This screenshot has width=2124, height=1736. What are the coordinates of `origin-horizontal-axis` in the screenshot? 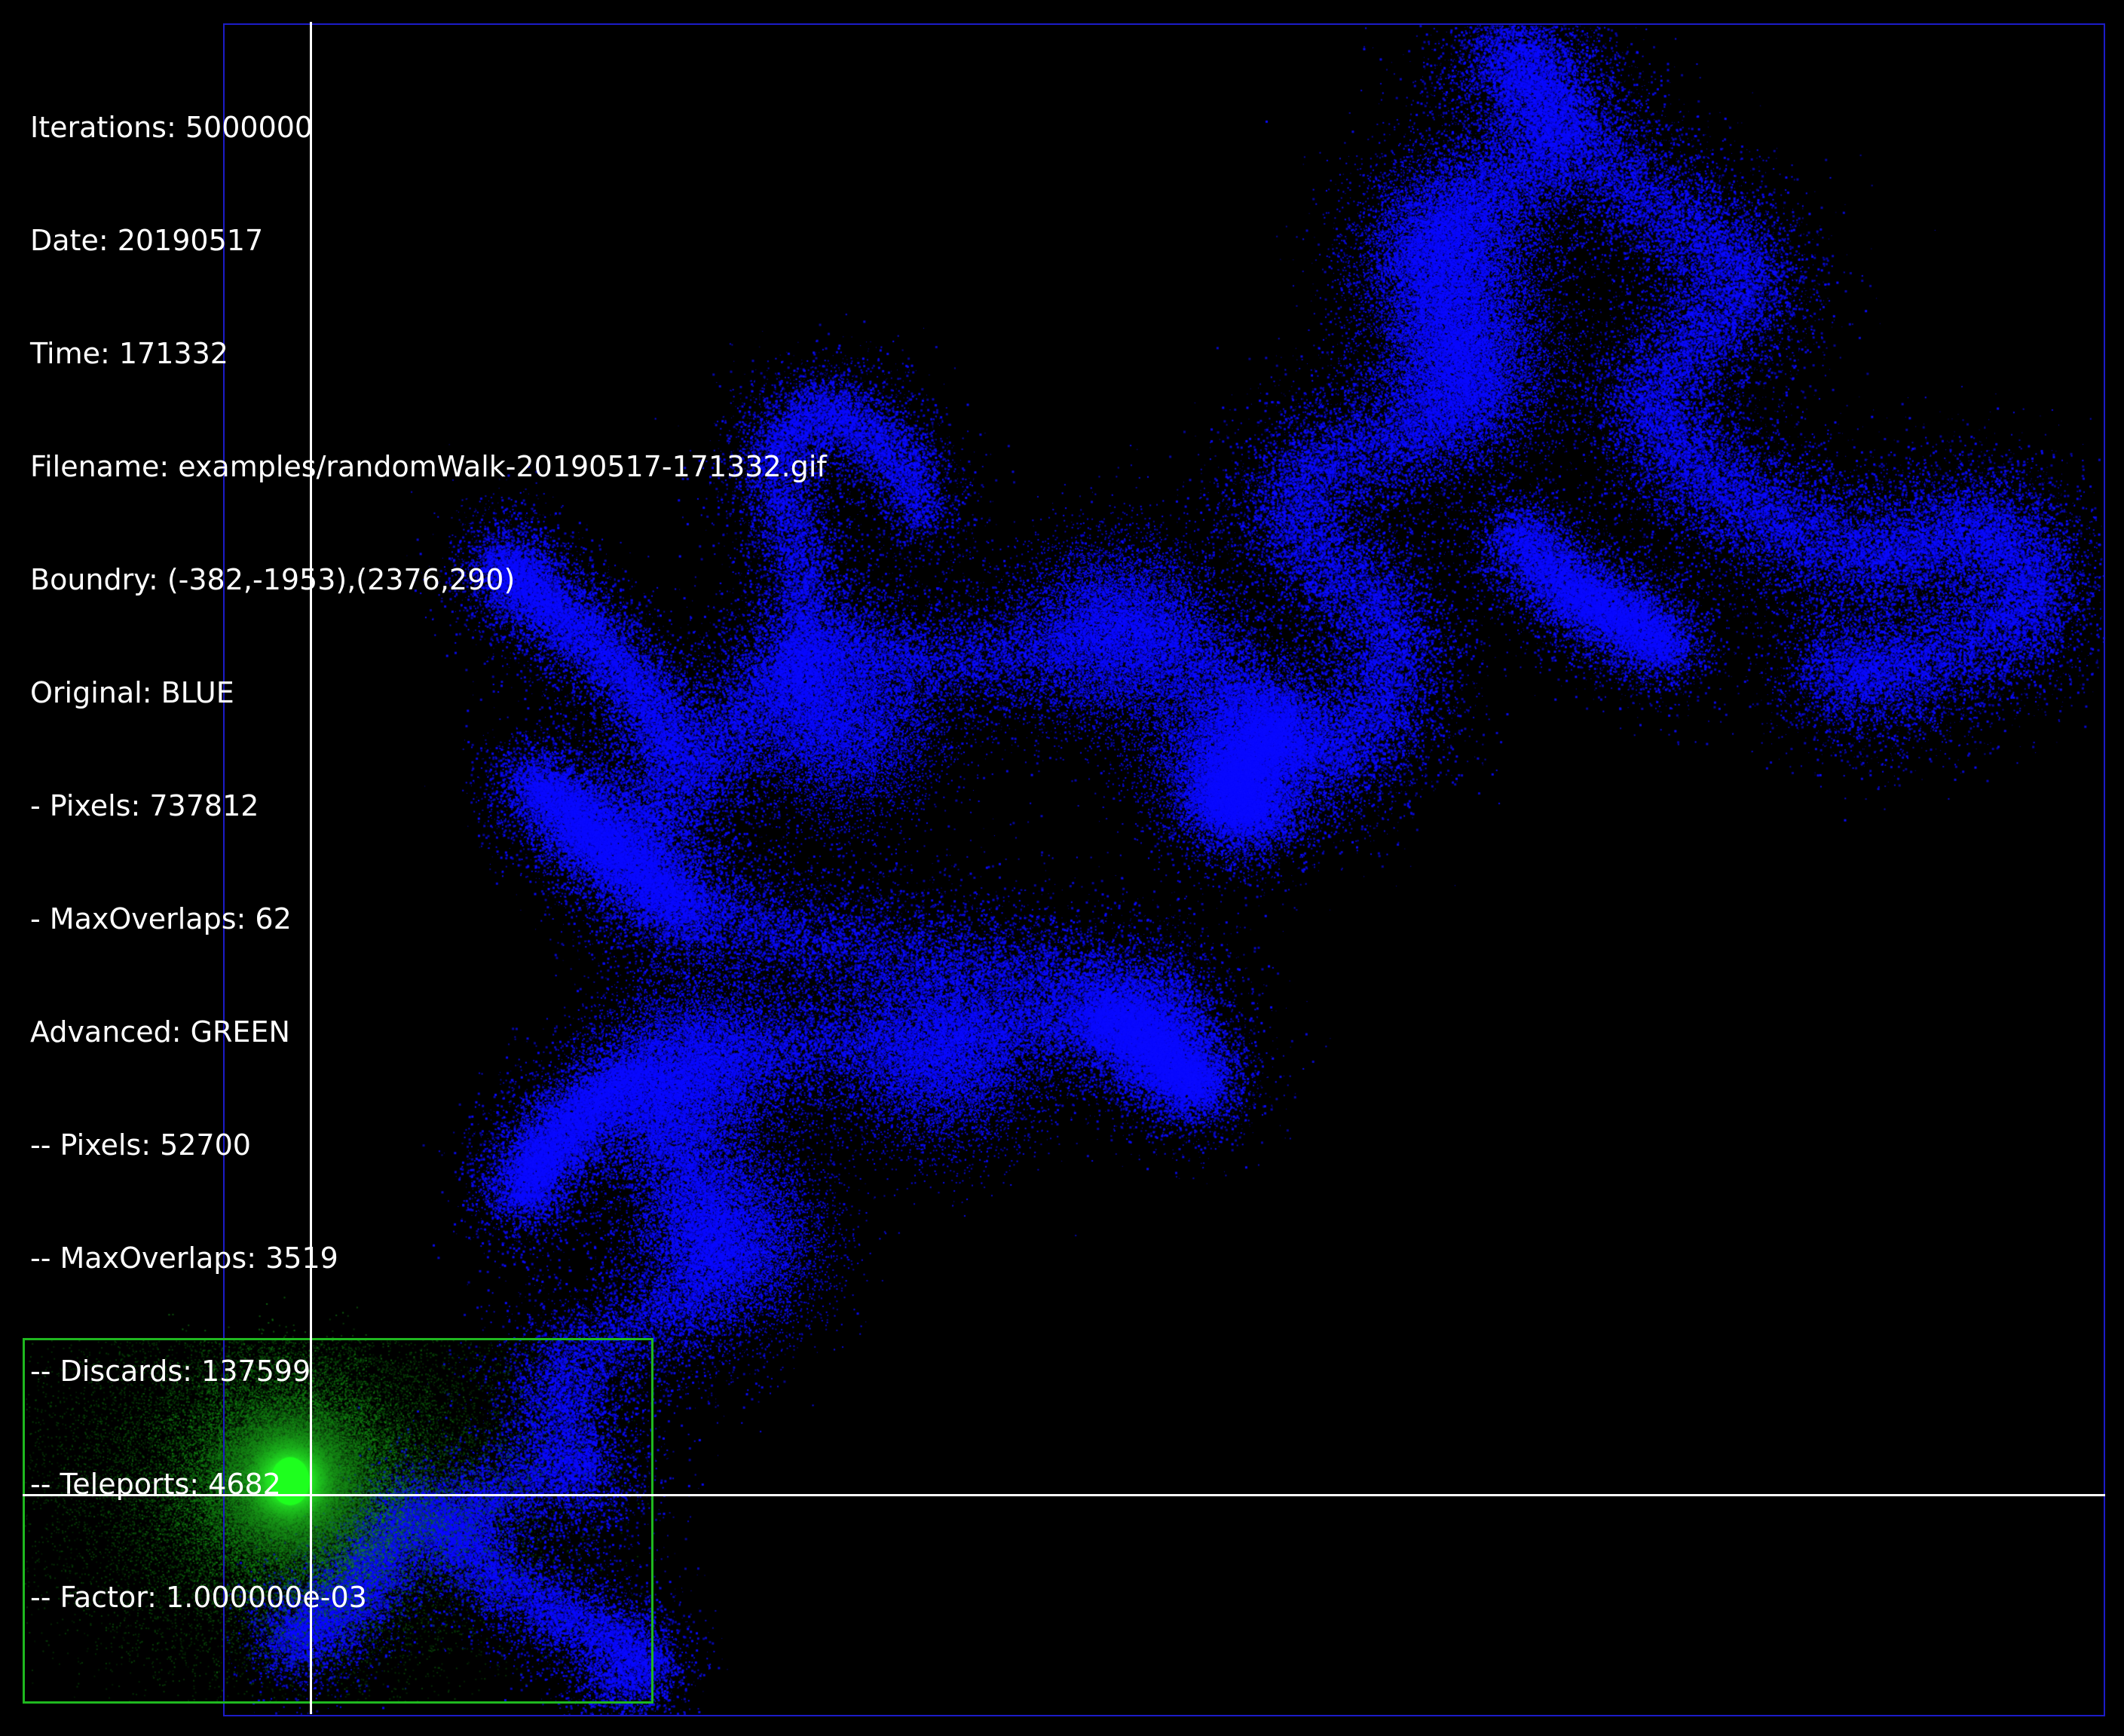 It's located at (1064, 1495).